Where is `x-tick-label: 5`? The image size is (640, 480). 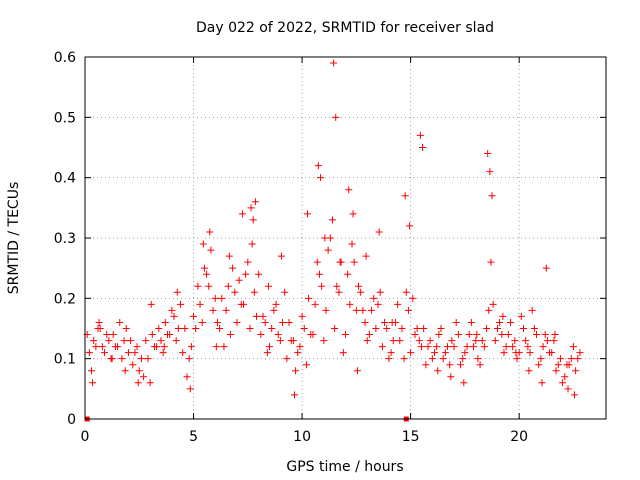 x-tick-label: 5 is located at coordinates (193, 437).